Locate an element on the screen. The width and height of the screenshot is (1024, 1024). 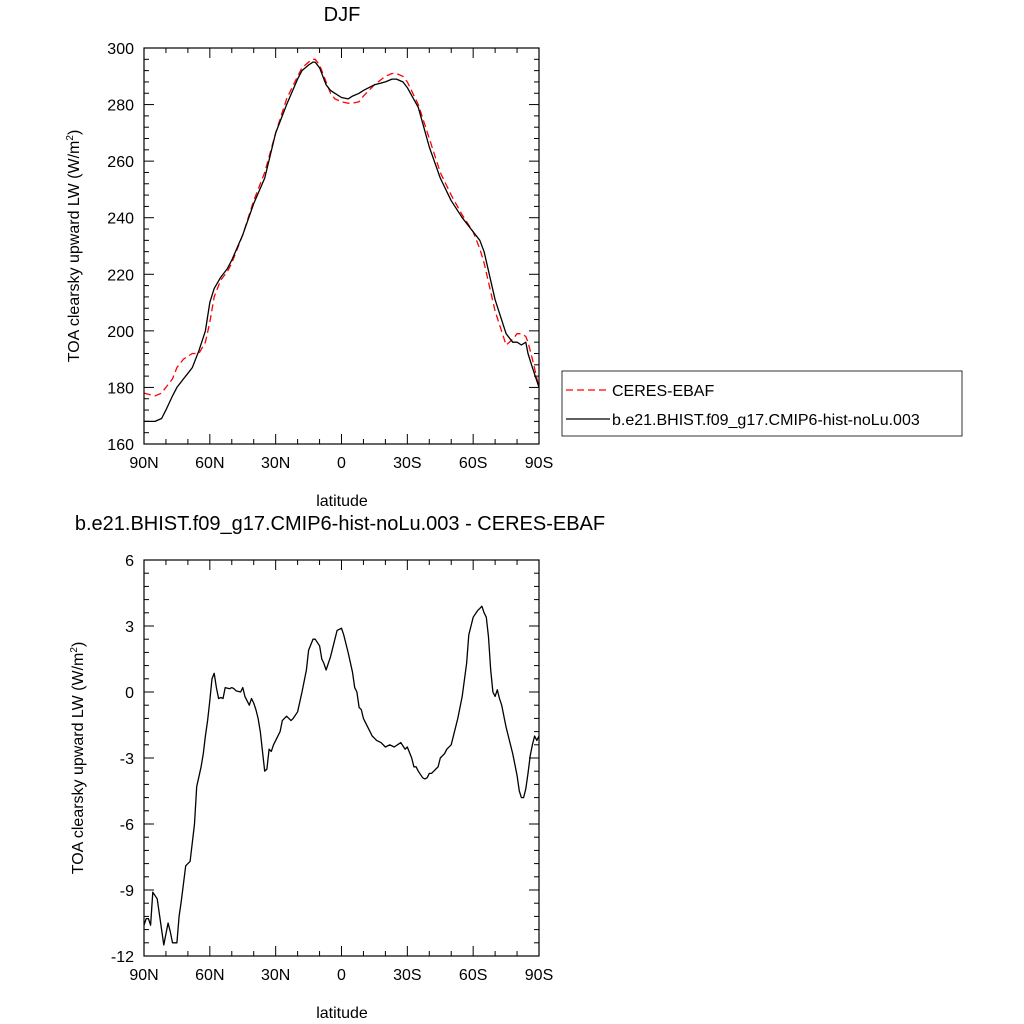
bottom-panel-ylabel-sup: 2 is located at coordinates (74, 650).